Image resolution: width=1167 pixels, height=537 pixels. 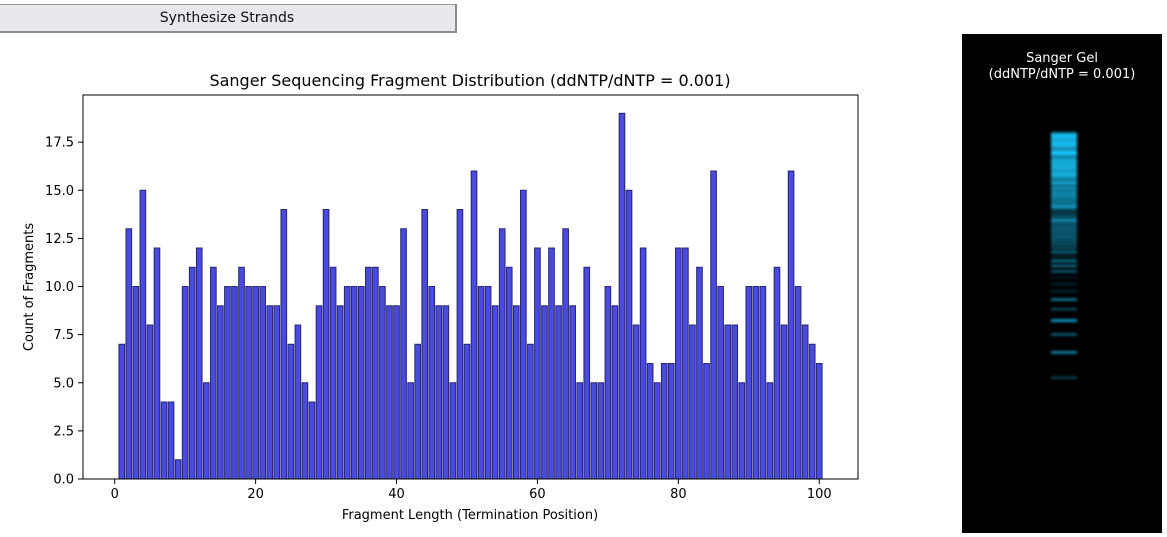 I want to click on synthesize-strands-button: Synthesize Strands, so click(x=228, y=18).